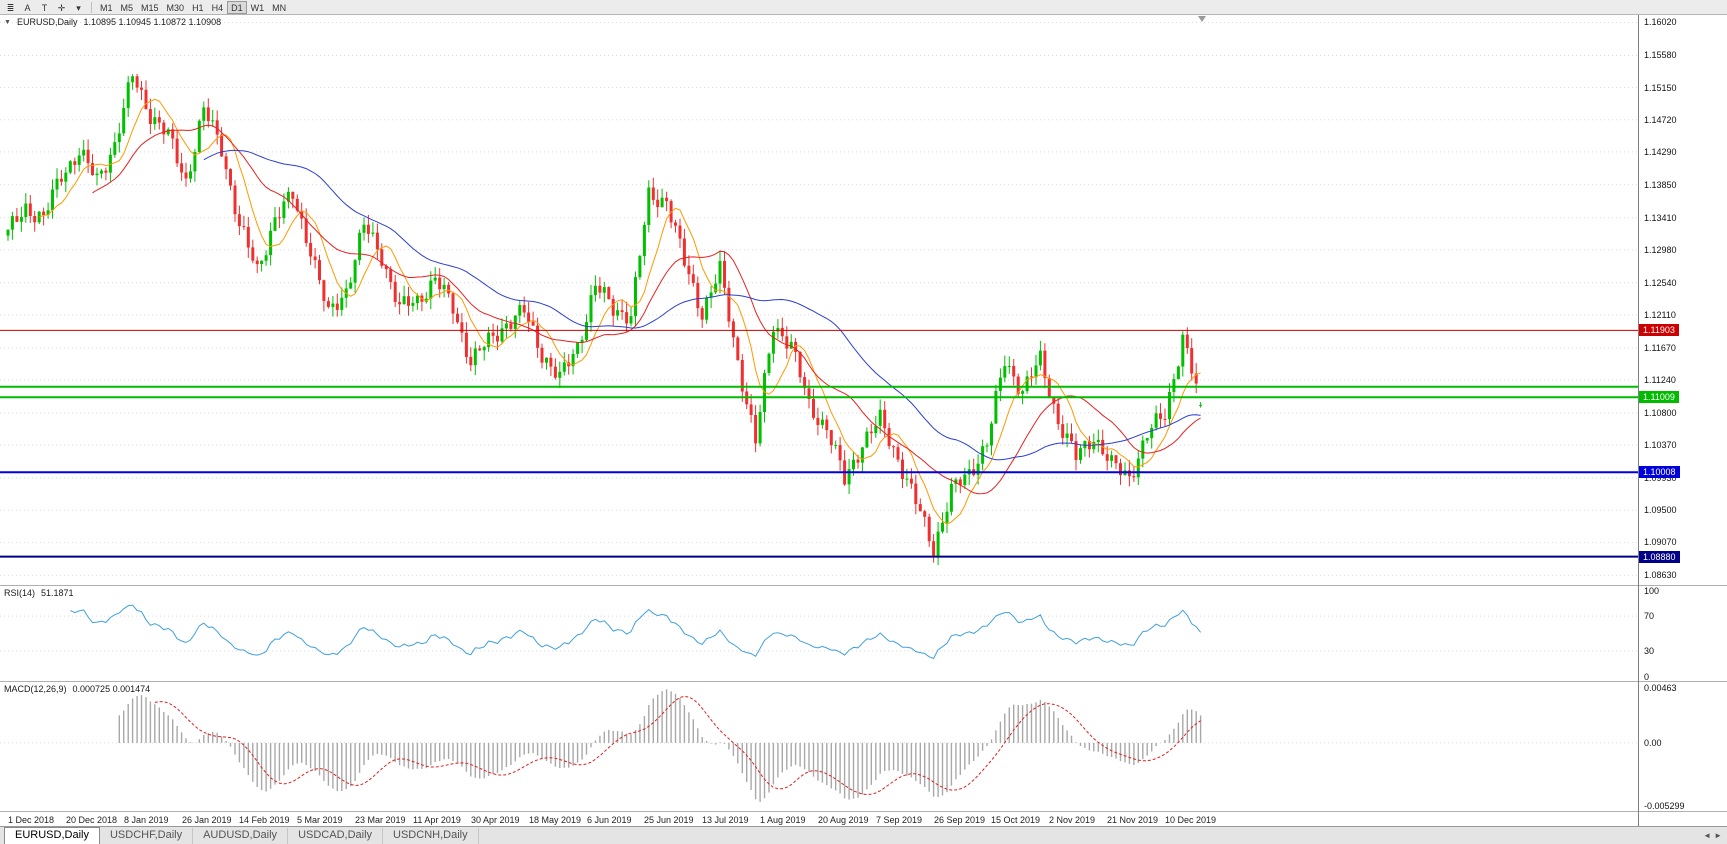 The height and width of the screenshot is (844, 1727). What do you see at coordinates (127, 7) in the screenshot?
I see `timeframe-m5-button: M5` at bounding box center [127, 7].